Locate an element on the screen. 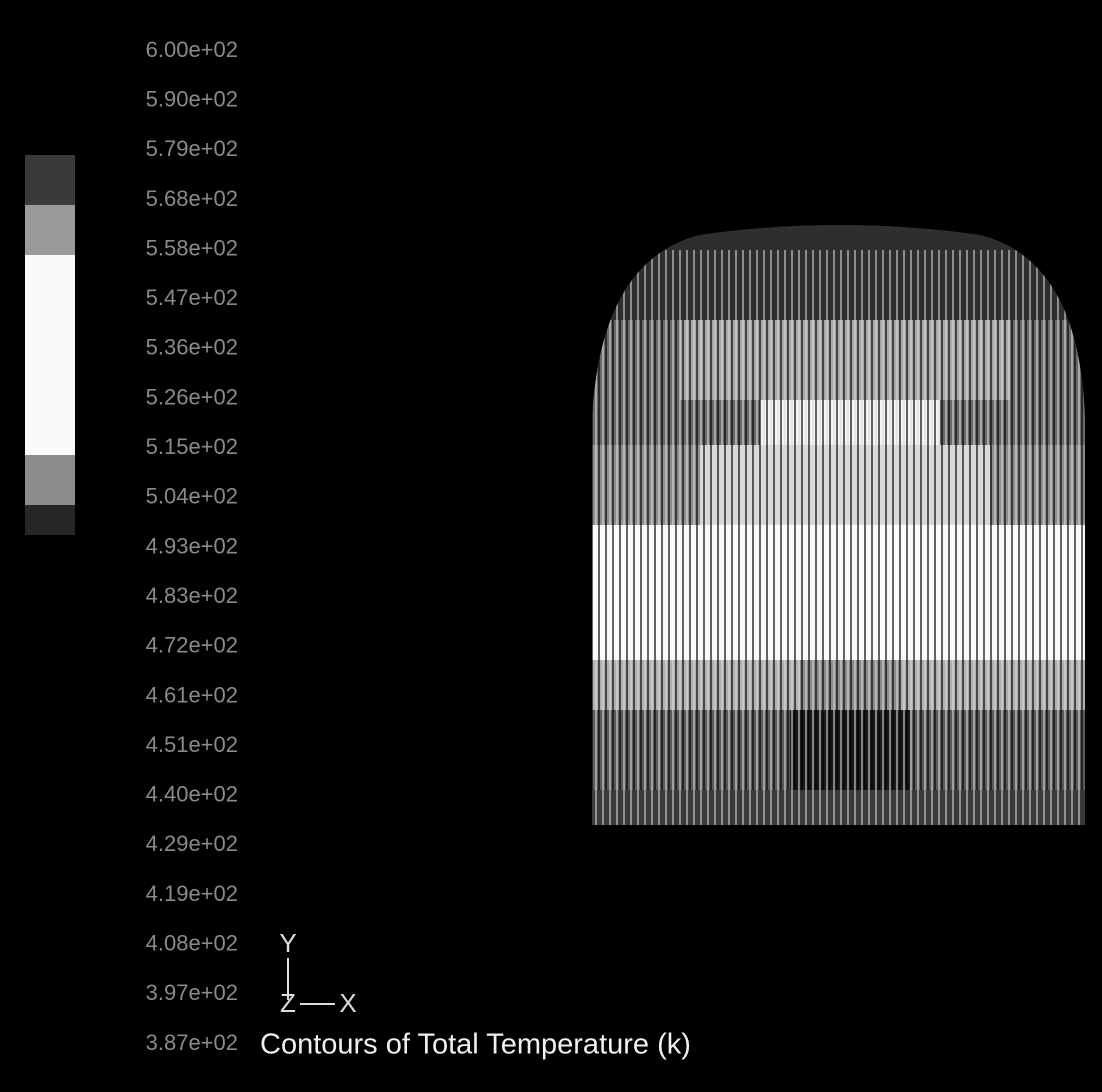 Image resolution: width=1102 pixels, height=1092 pixels. plot-title: Contours of Total Temperature (k) is located at coordinates (475, 1045).